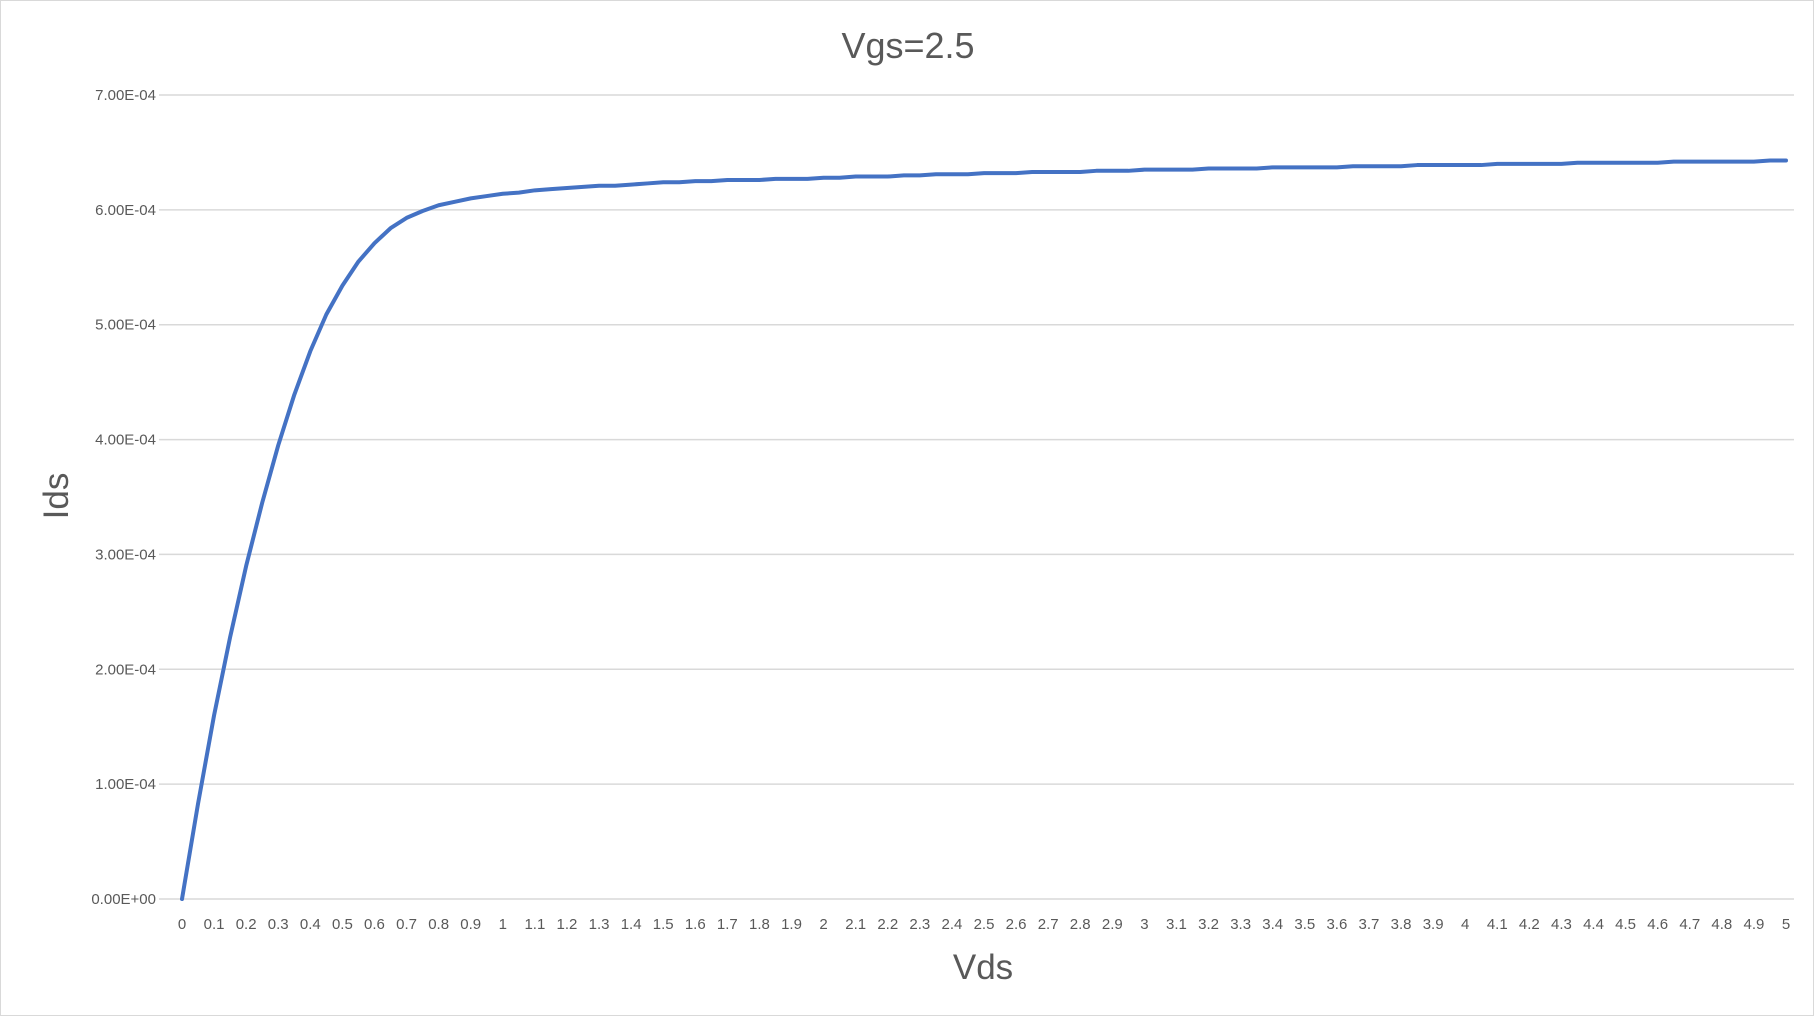  Describe the element at coordinates (567, 924) in the screenshot. I see `x-tick-label: 1.2` at that location.